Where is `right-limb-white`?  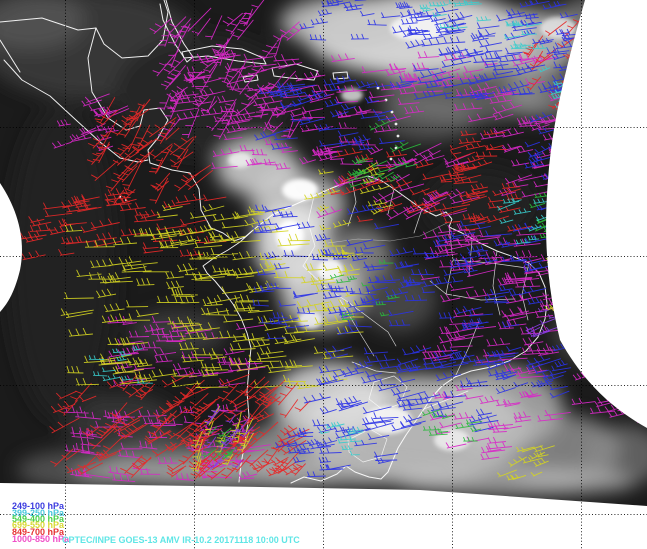
right-limb-white is located at coordinates (596, 214).